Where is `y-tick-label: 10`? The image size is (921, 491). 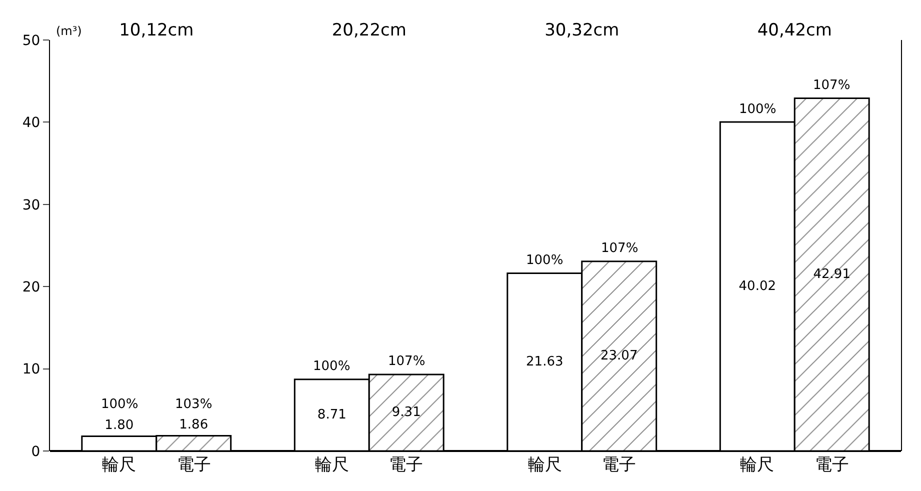 y-tick-label: 10 is located at coordinates (31, 370).